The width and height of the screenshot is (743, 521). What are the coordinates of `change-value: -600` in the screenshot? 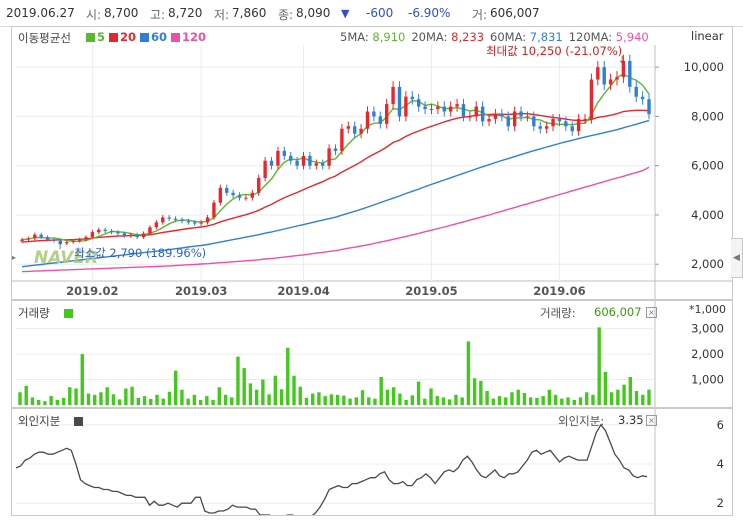 It's located at (380, 13).